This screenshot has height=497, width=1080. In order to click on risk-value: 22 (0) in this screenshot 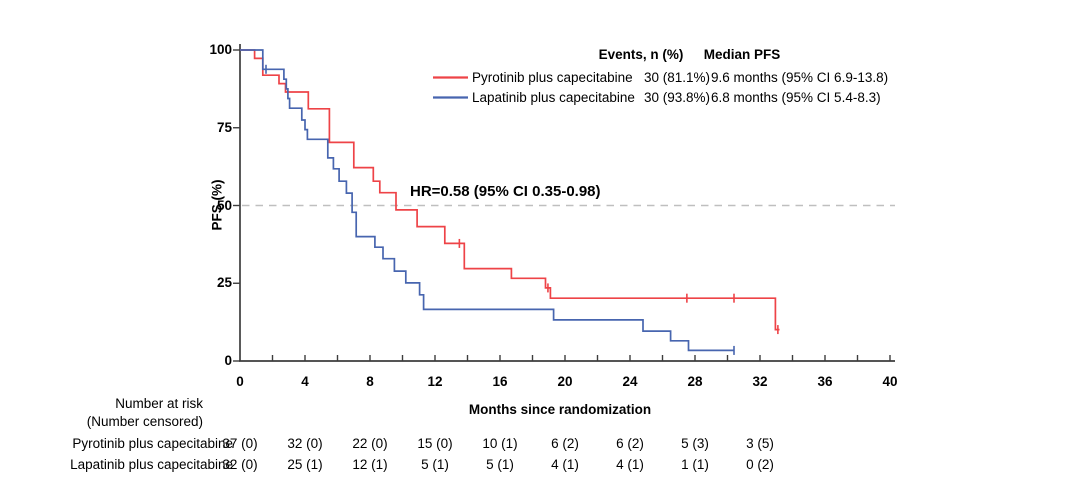, I will do `click(370, 443)`.